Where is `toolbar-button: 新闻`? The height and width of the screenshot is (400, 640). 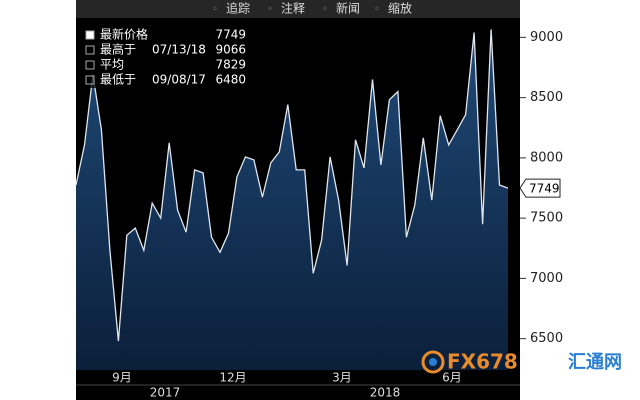 toolbar-button: 新闻 is located at coordinates (348, 8).